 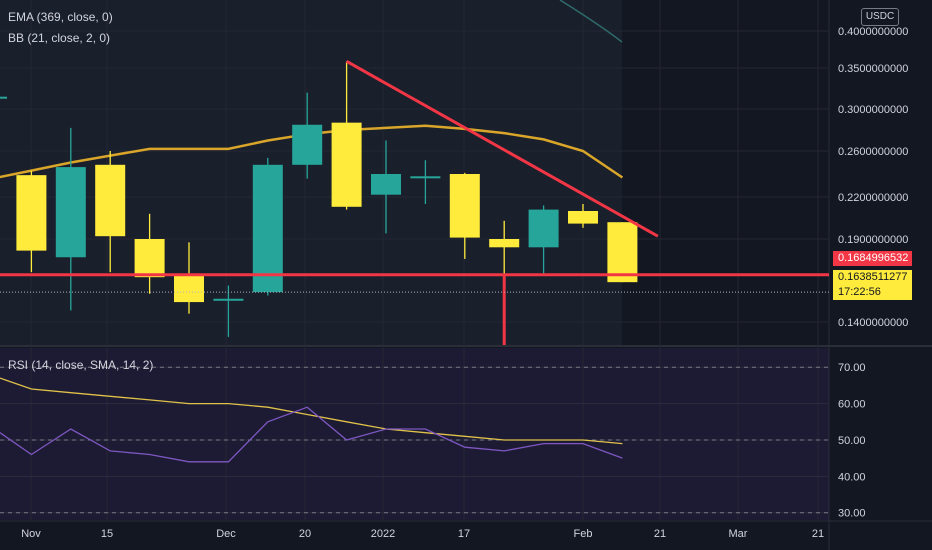 I want to click on x-tick-label: Dec, so click(x=226, y=534).